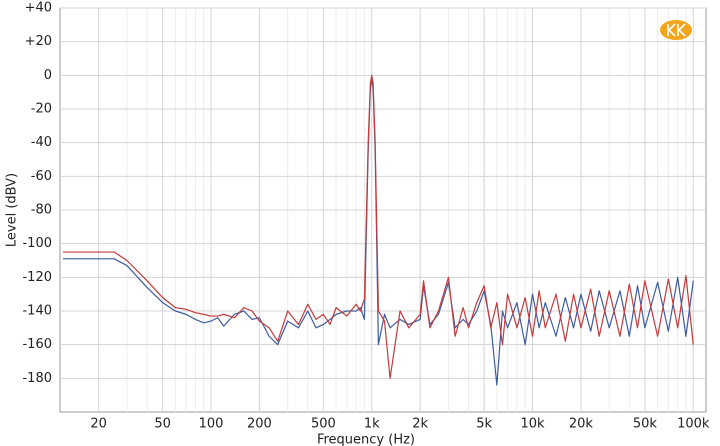 This screenshot has width=720, height=446. I want to click on x-tick-label: 5k, so click(484, 424).